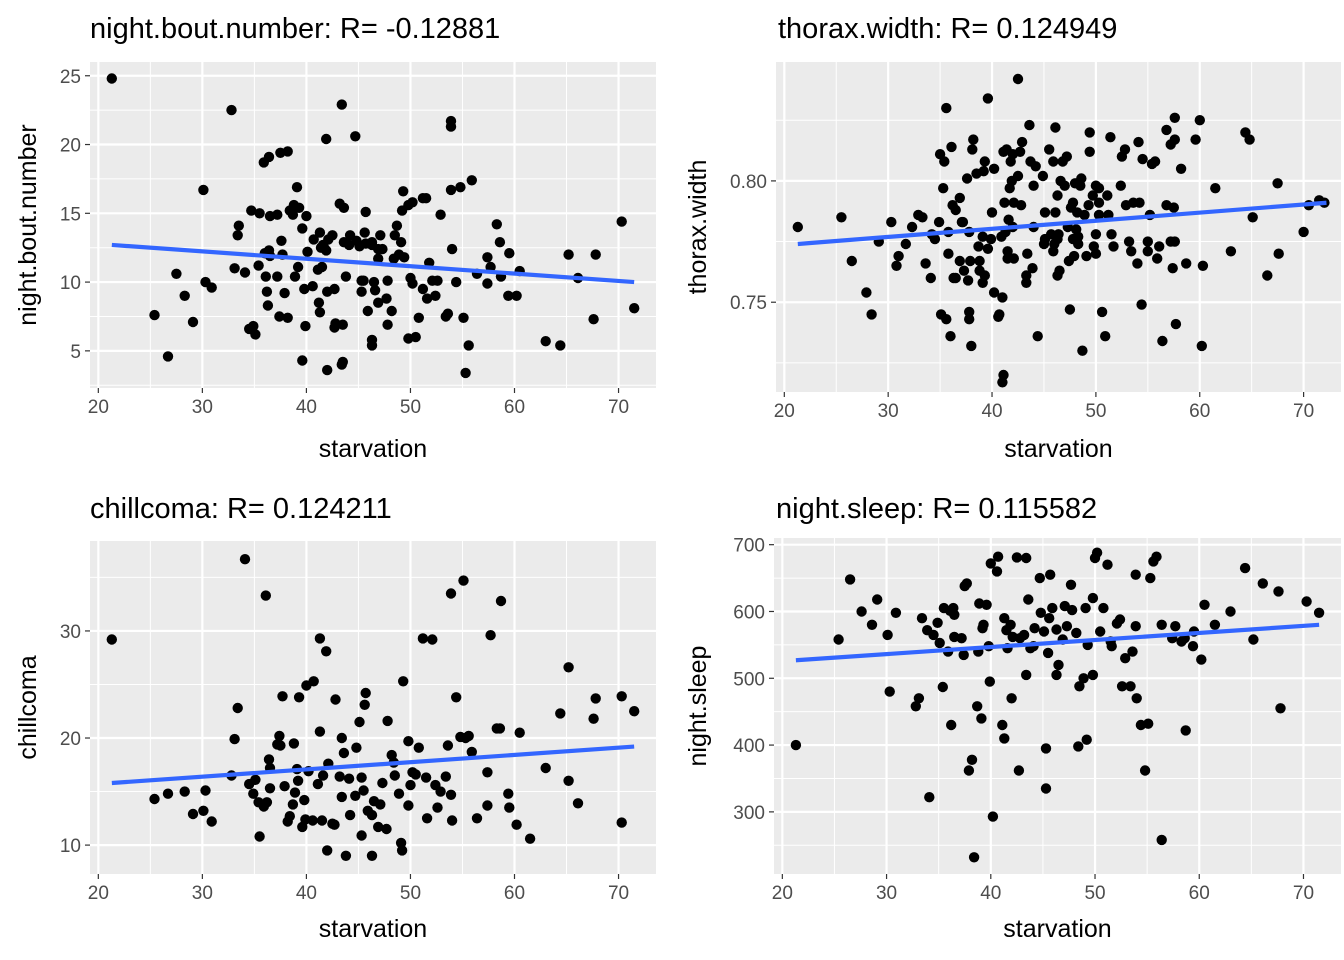  I want to click on y-tick-label: 15, so click(70, 214).